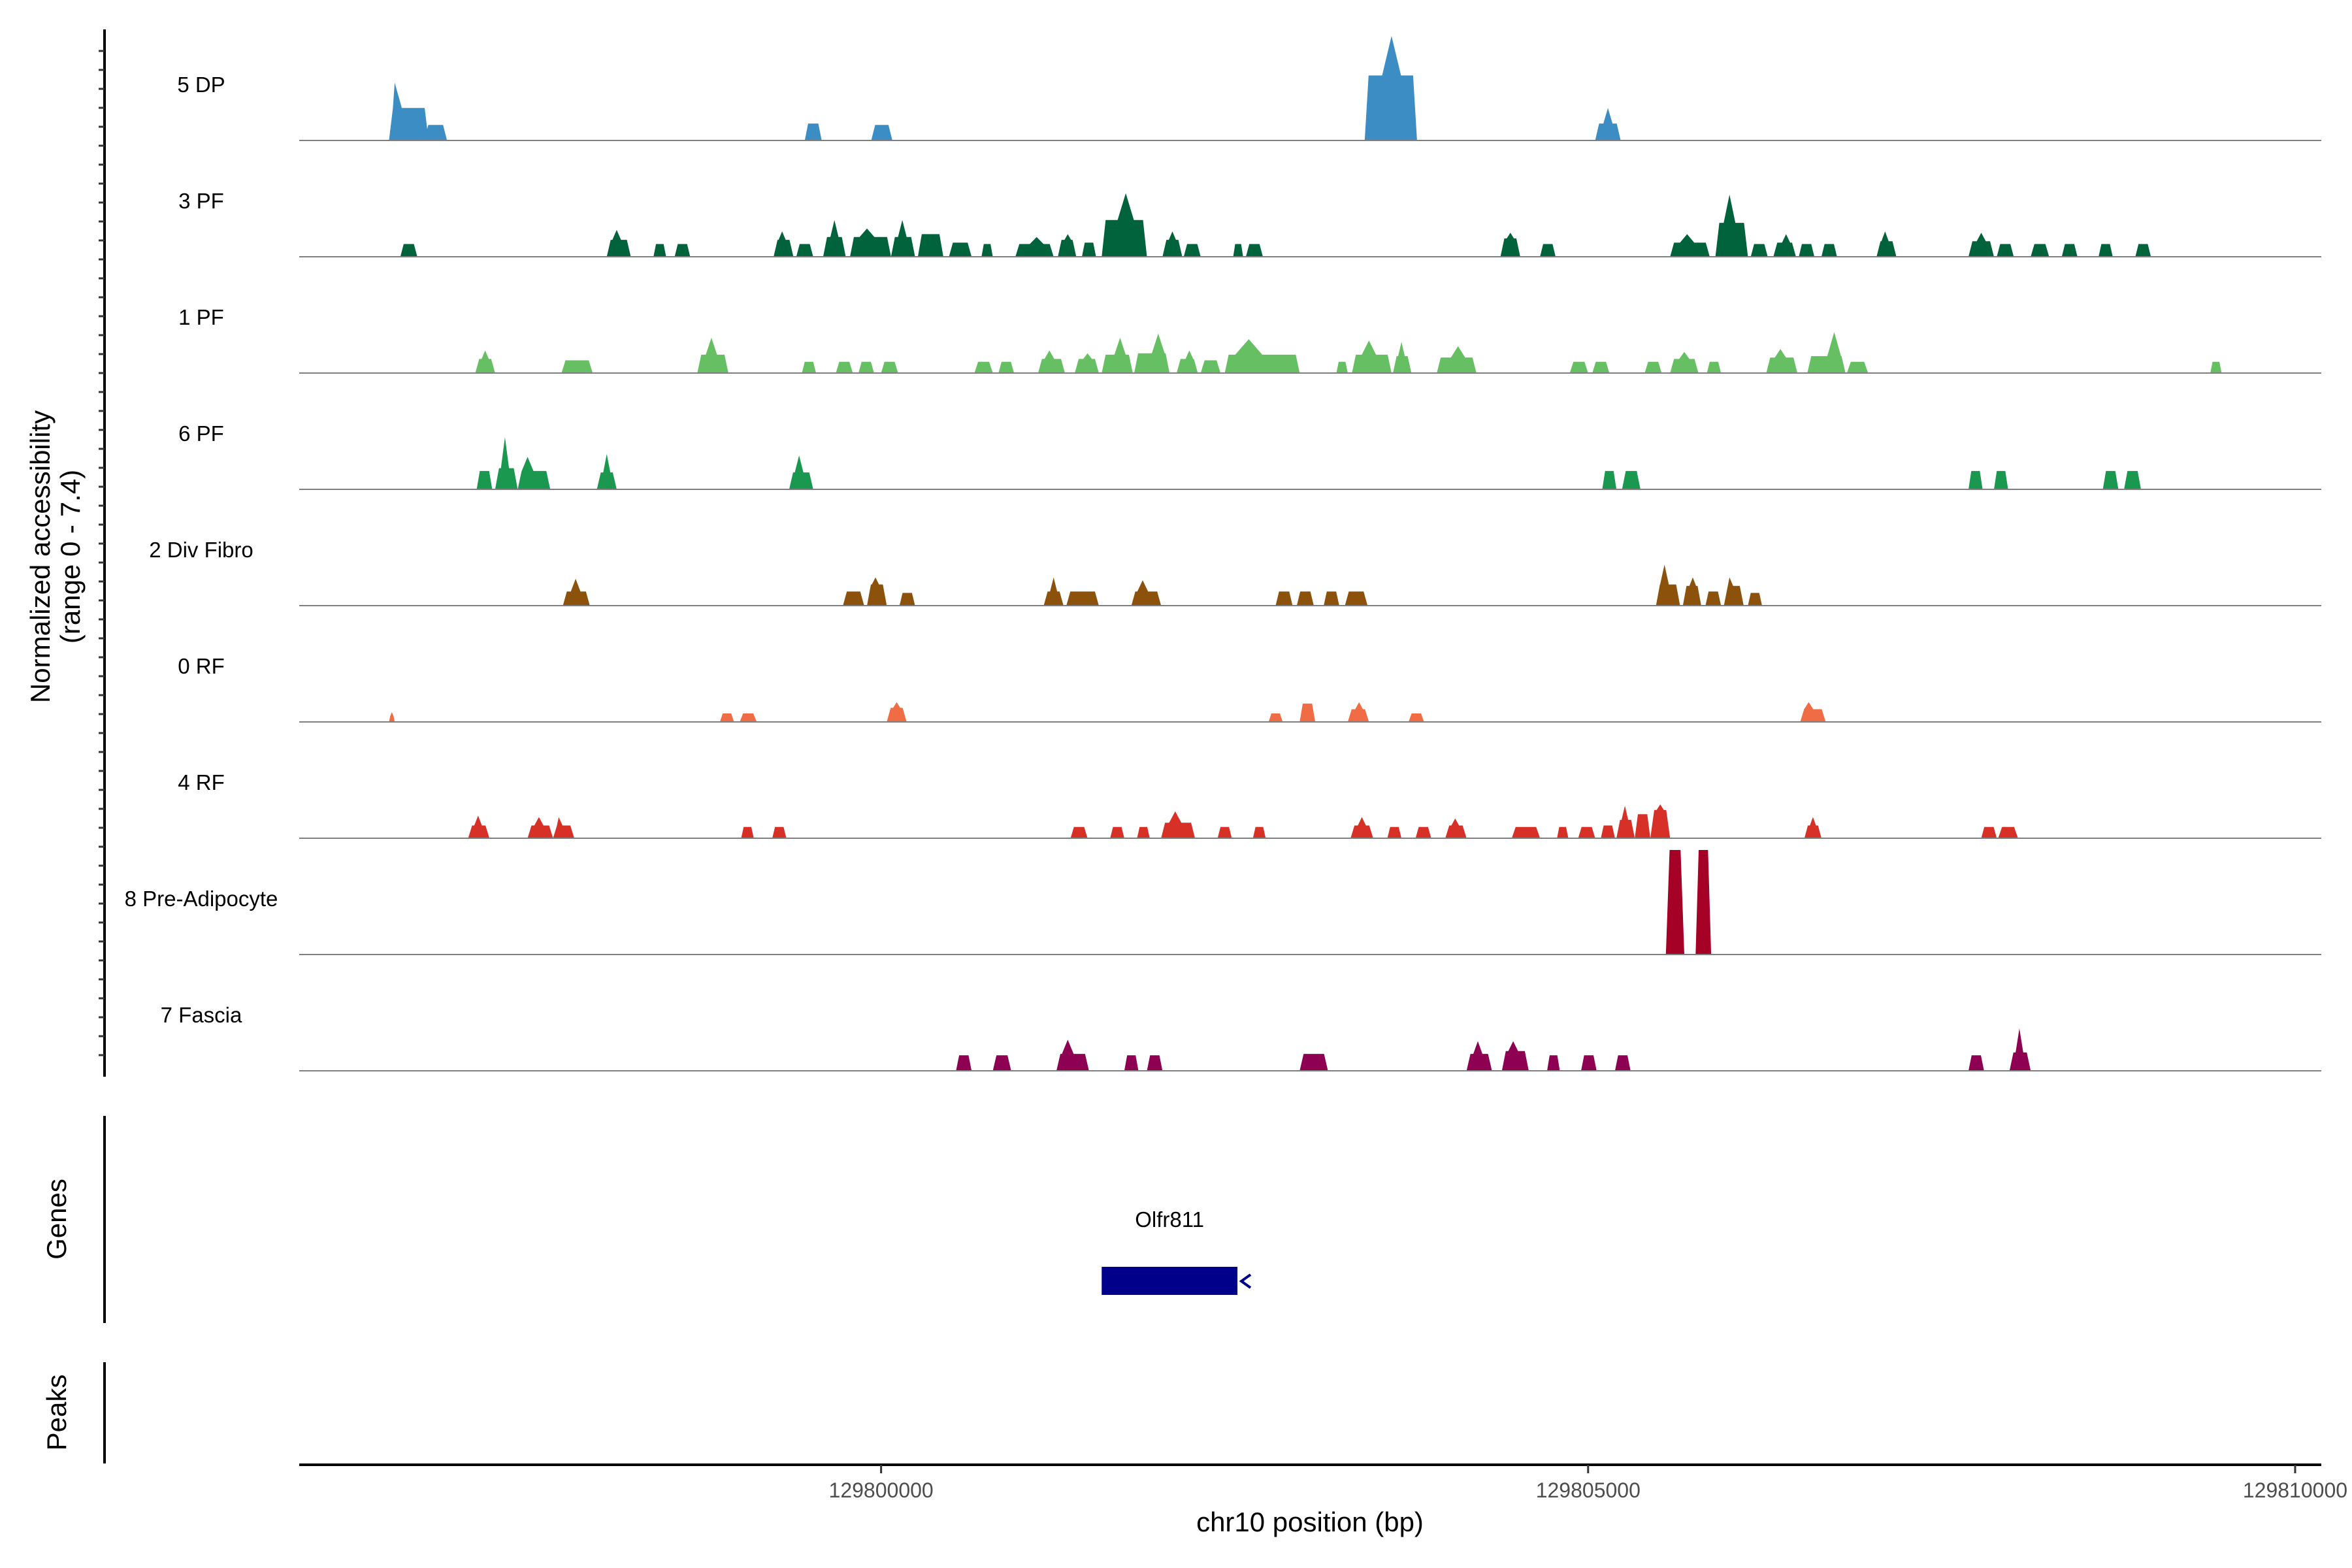 This screenshot has height=1568, width=2352. What do you see at coordinates (201, 899) in the screenshot?
I see `track-label: 8 Pre-Adipocyte` at bounding box center [201, 899].